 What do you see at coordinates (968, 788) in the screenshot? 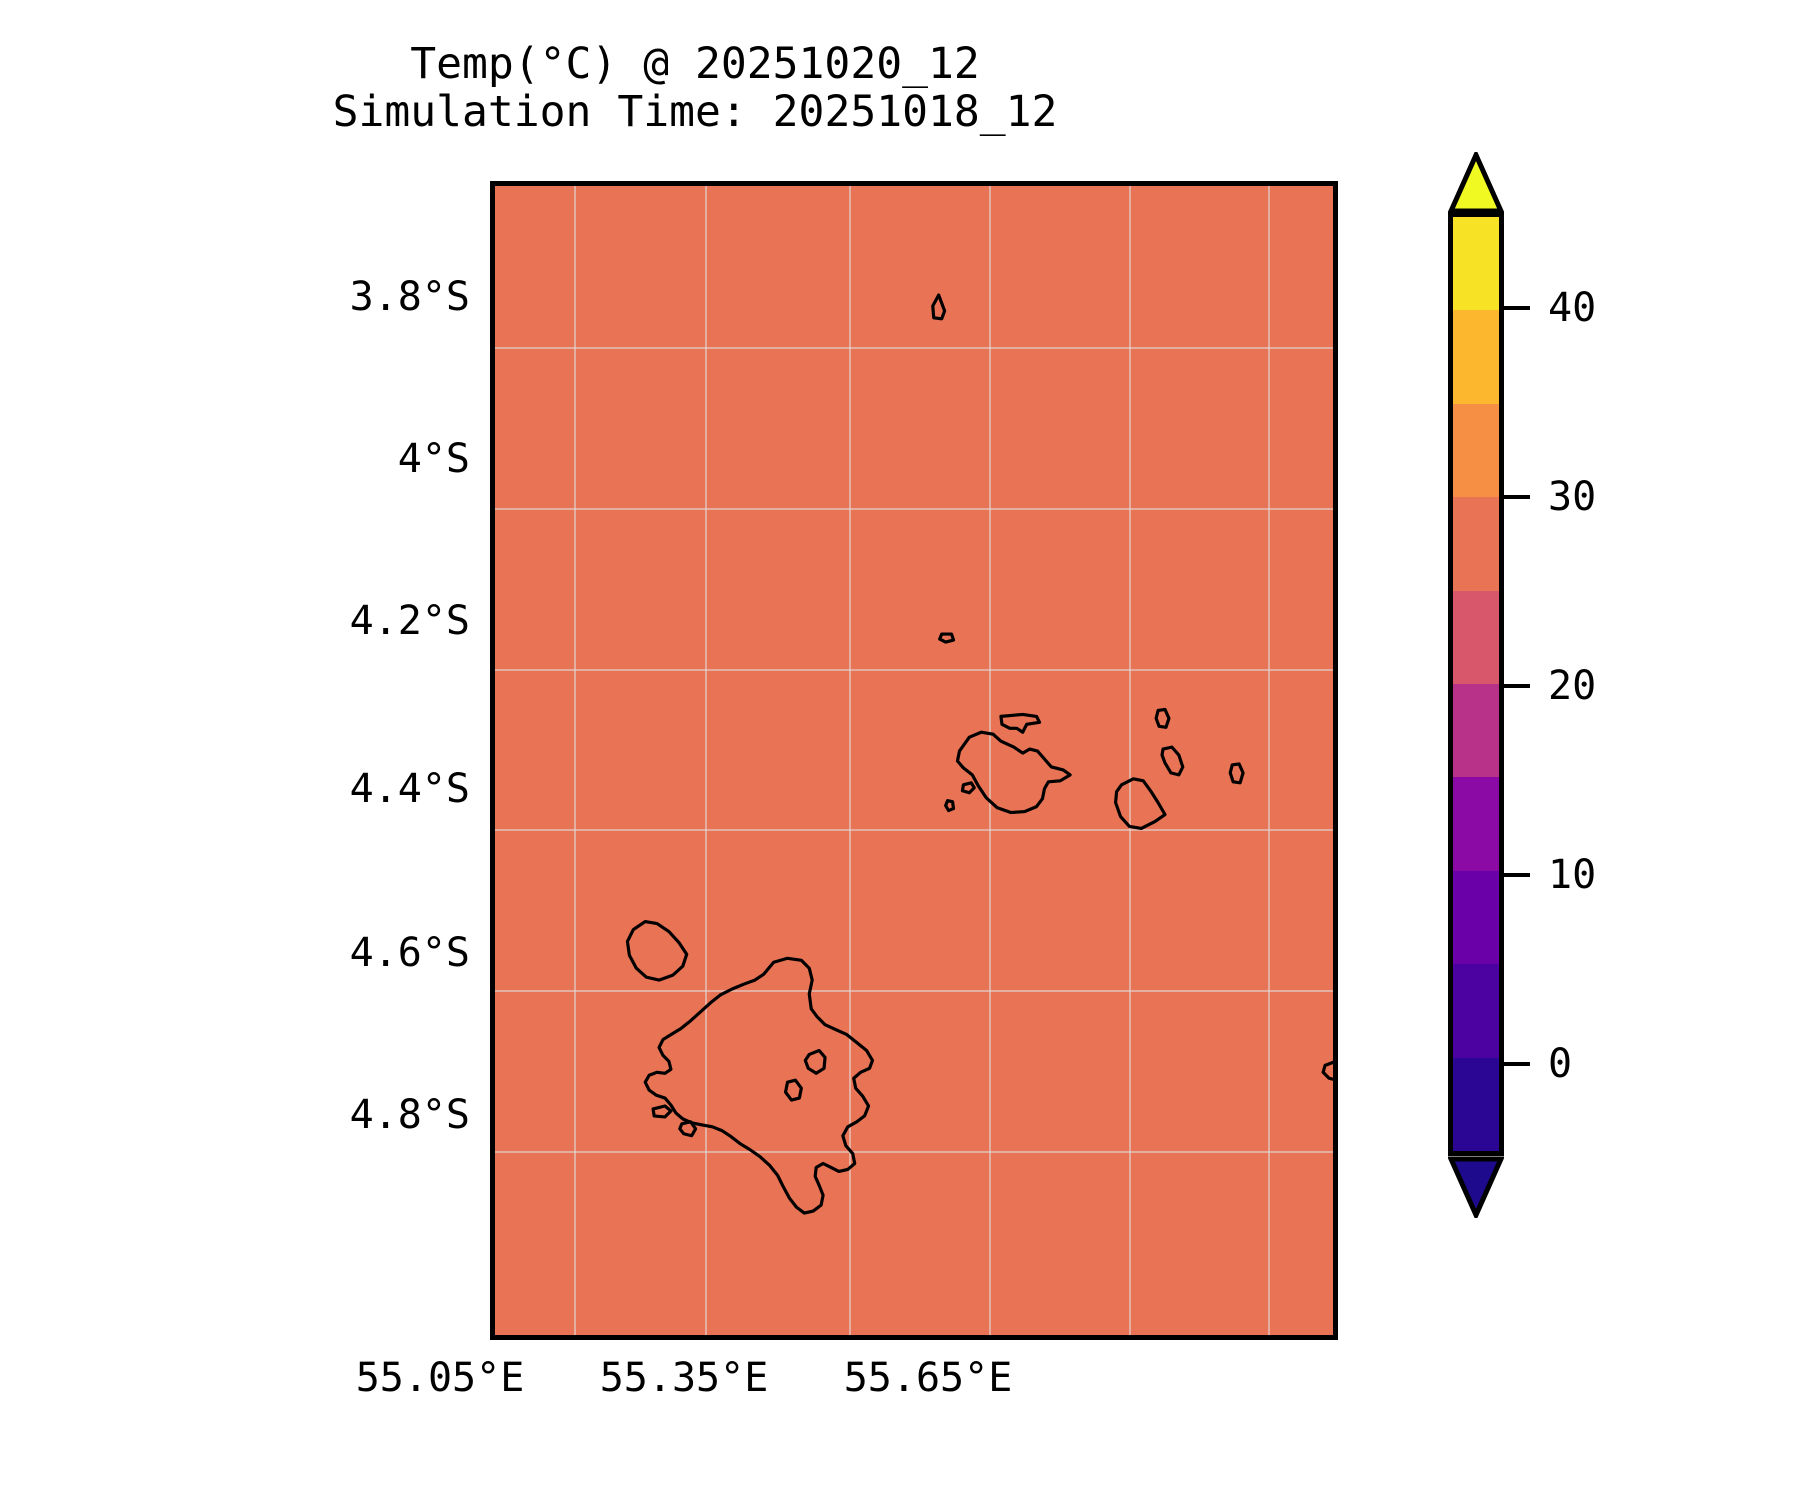
I see `coastline-islet-west-praslin` at bounding box center [968, 788].